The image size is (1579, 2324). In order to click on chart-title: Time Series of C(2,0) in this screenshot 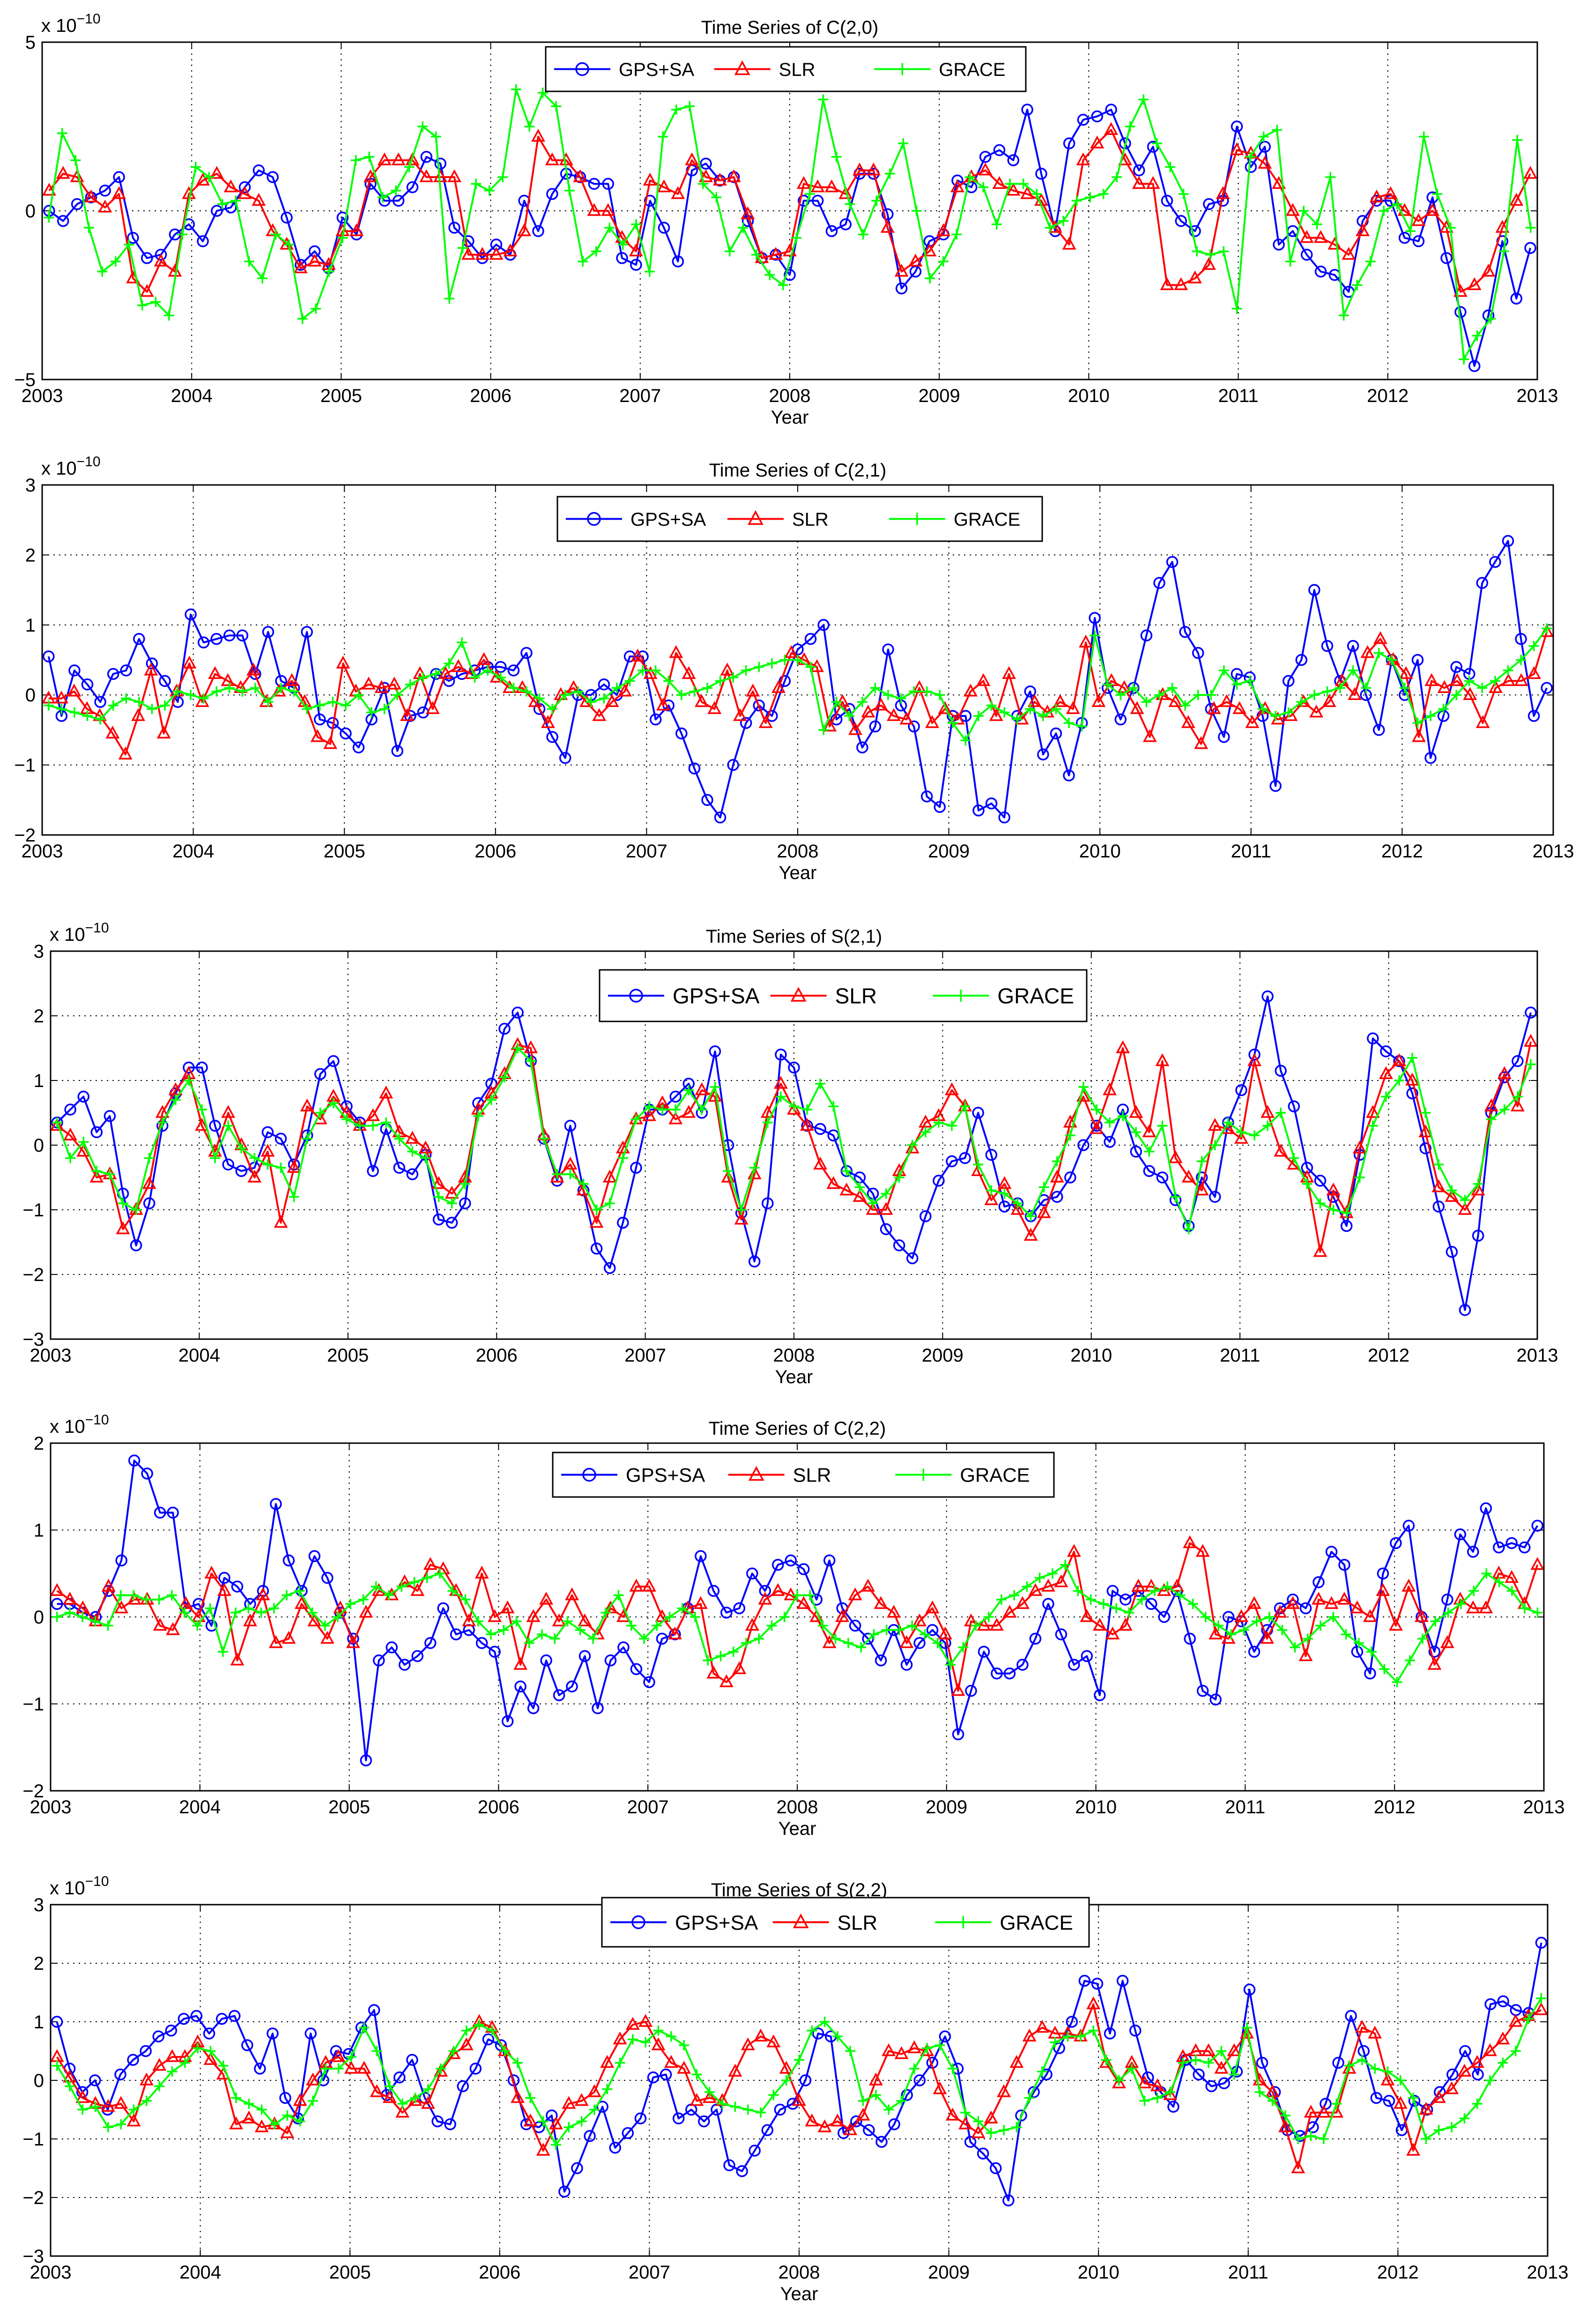, I will do `click(790, 27)`.